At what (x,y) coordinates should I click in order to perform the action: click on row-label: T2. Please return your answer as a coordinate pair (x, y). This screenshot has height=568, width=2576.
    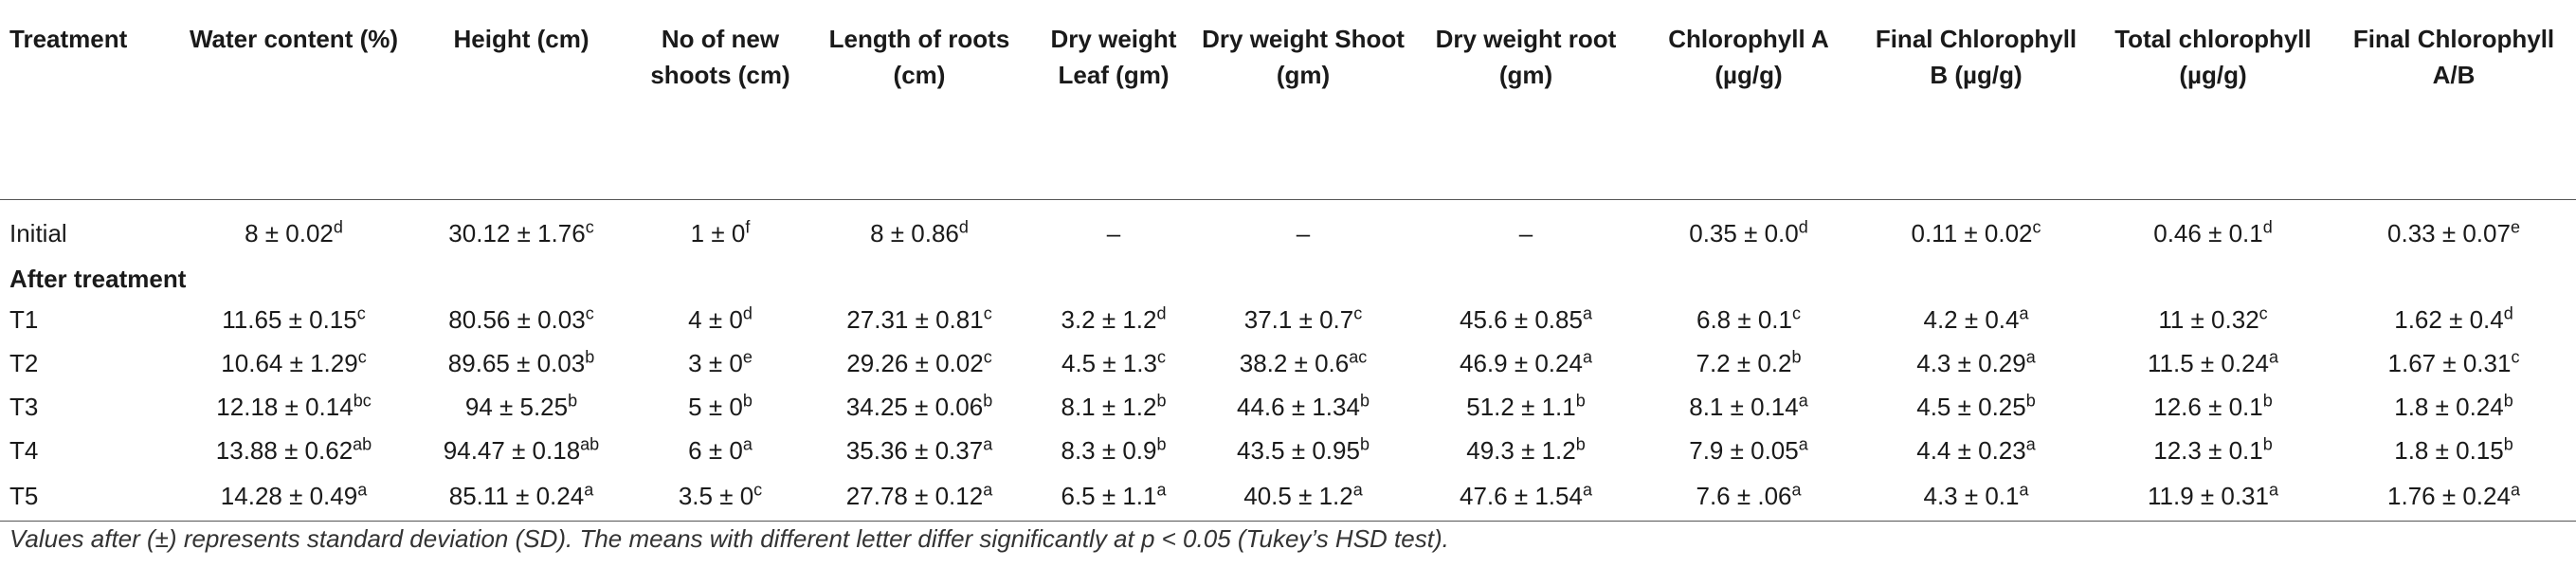
    Looking at the image, I should click on (24, 363).